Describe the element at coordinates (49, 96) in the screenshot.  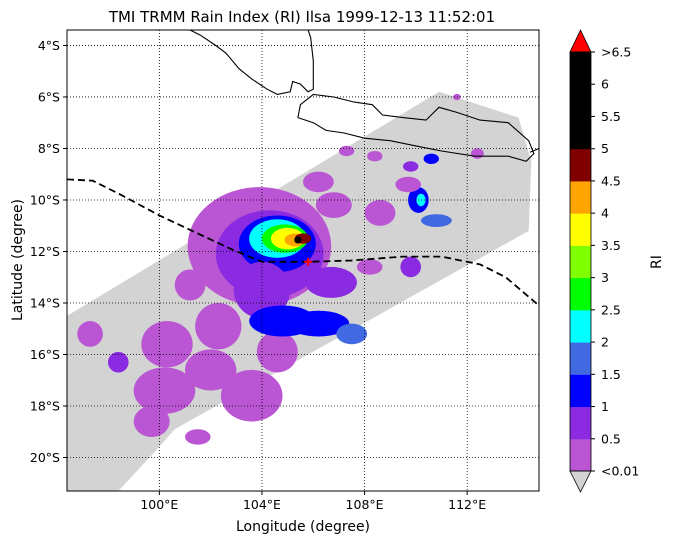
I see `y-tick-label: 6°S` at that location.